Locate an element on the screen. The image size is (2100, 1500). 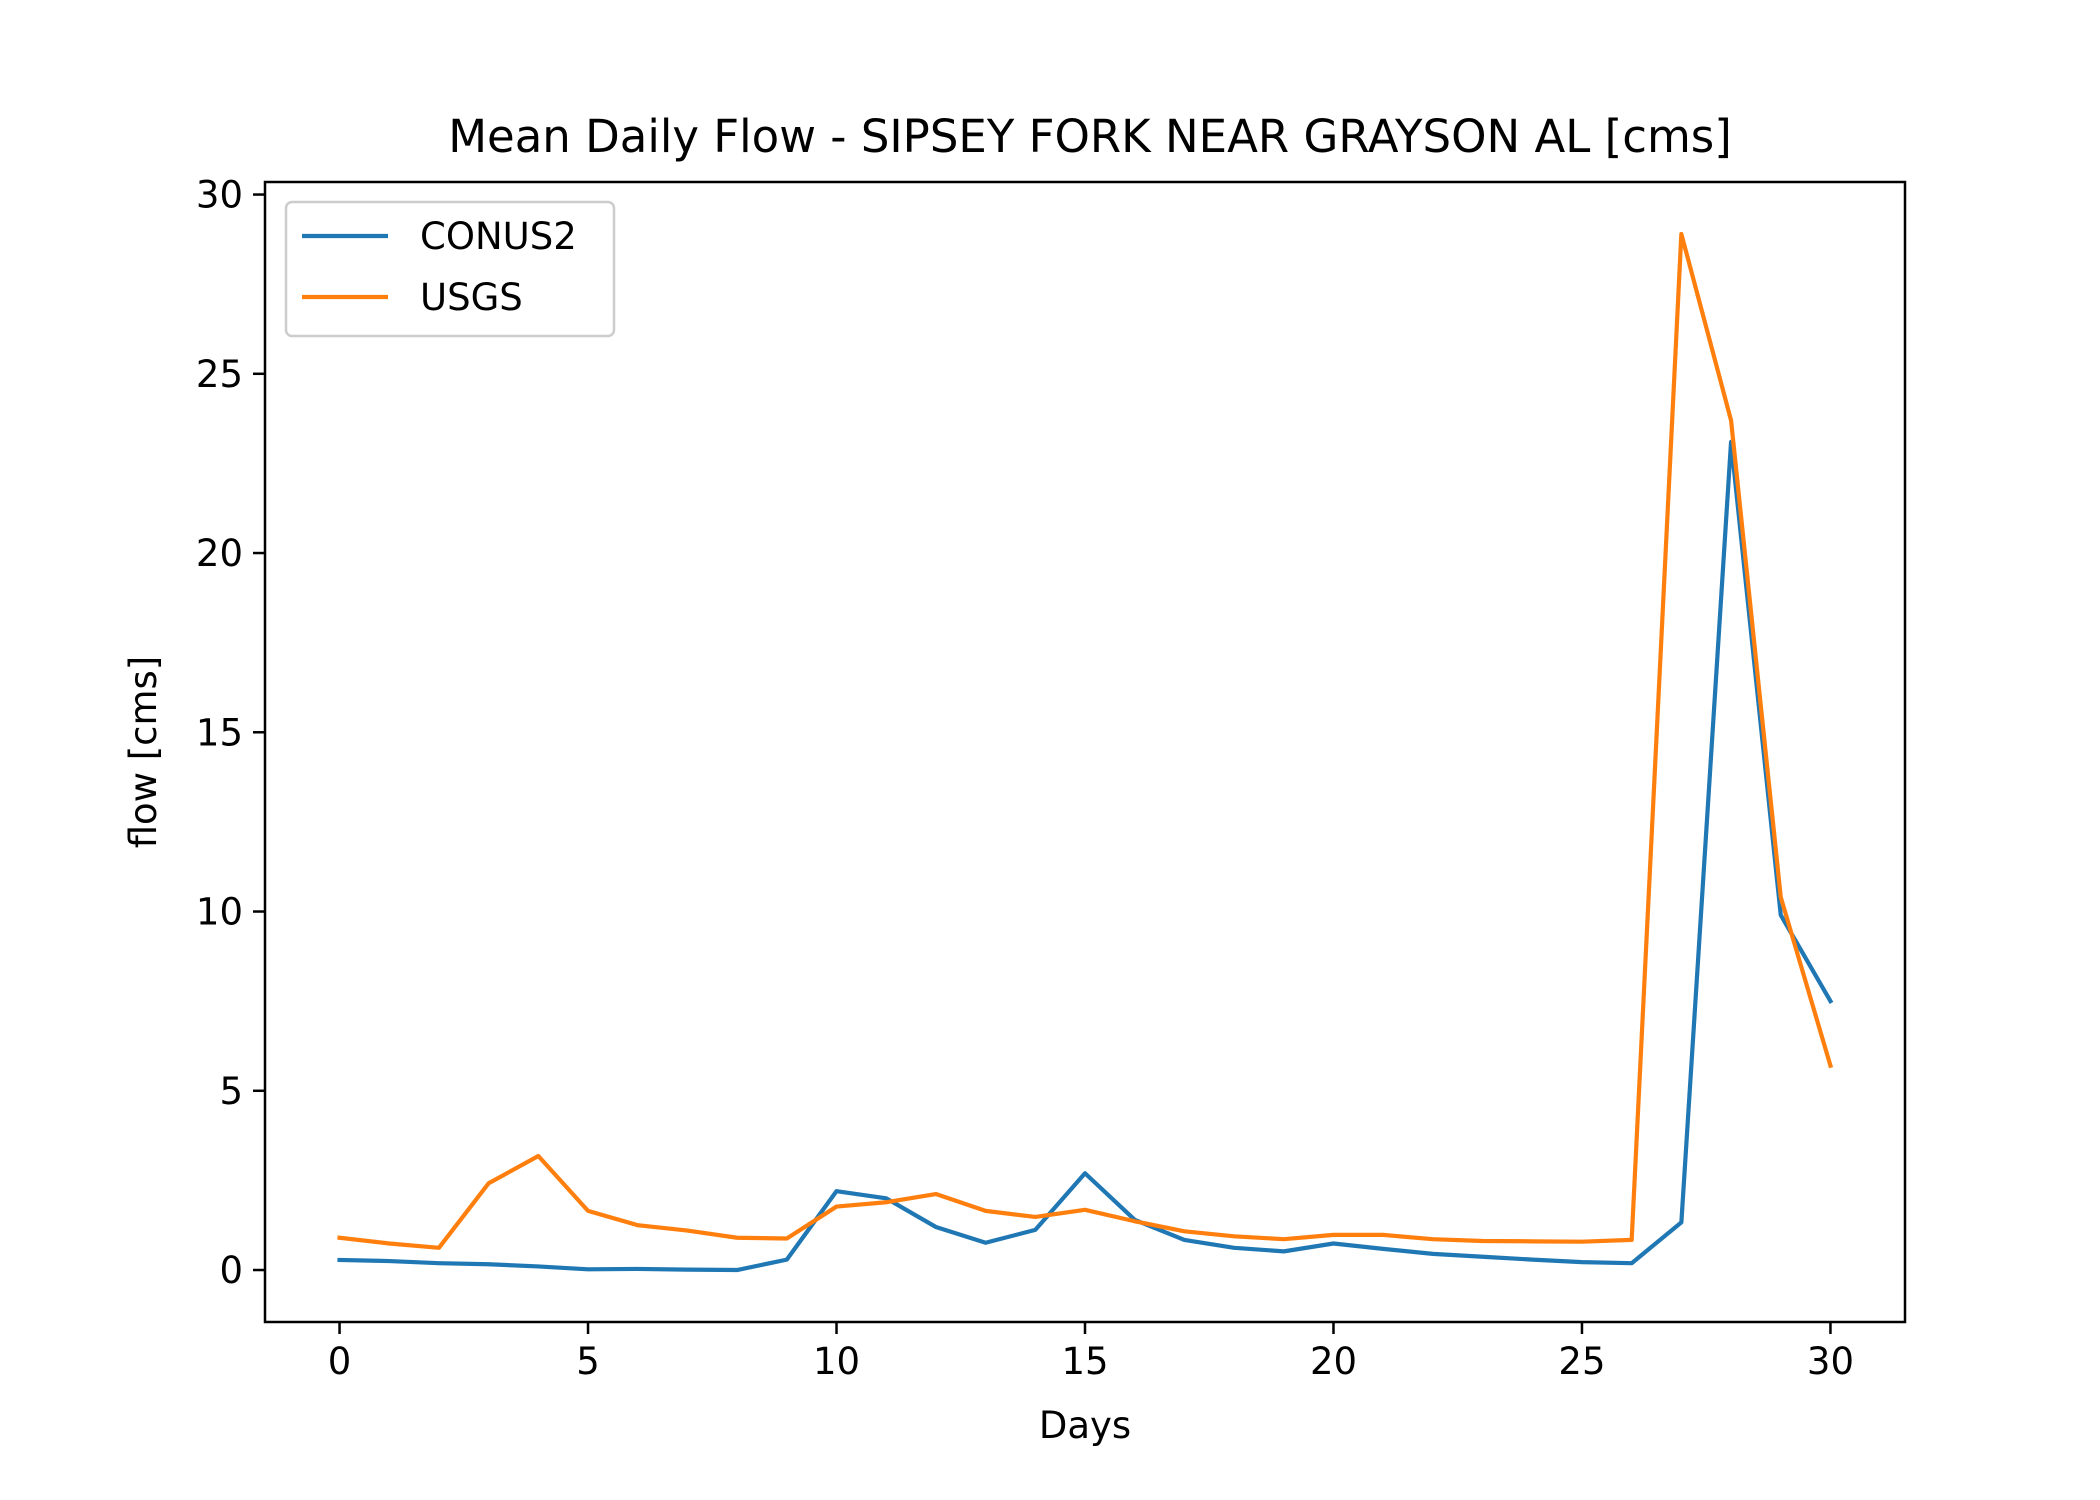
x-tick-label: 30 is located at coordinates (1830, 1361).